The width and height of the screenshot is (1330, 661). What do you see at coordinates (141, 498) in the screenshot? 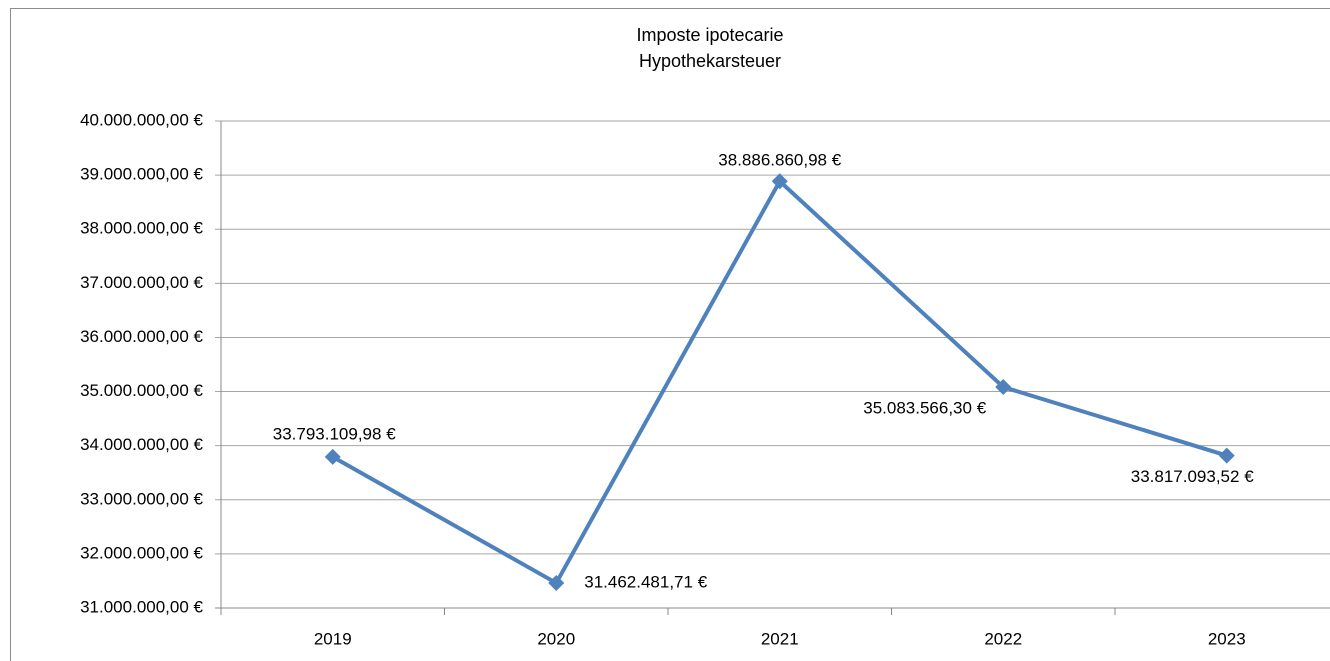
I see `y-tick-label: 33.000.000,00 €` at bounding box center [141, 498].